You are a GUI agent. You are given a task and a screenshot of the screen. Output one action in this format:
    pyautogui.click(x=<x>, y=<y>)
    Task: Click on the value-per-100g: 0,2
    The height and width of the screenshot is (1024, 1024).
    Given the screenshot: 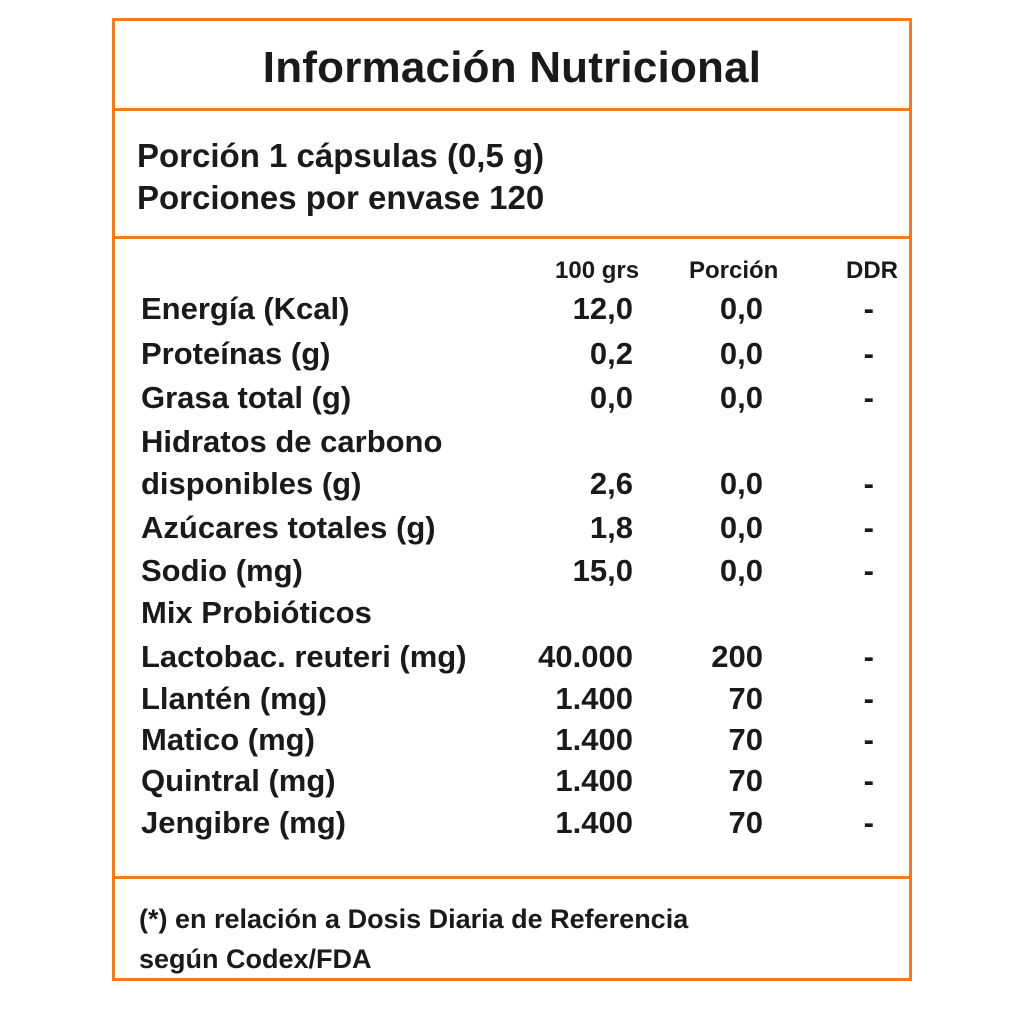 What is the action you would take?
    pyautogui.click(x=611, y=353)
    